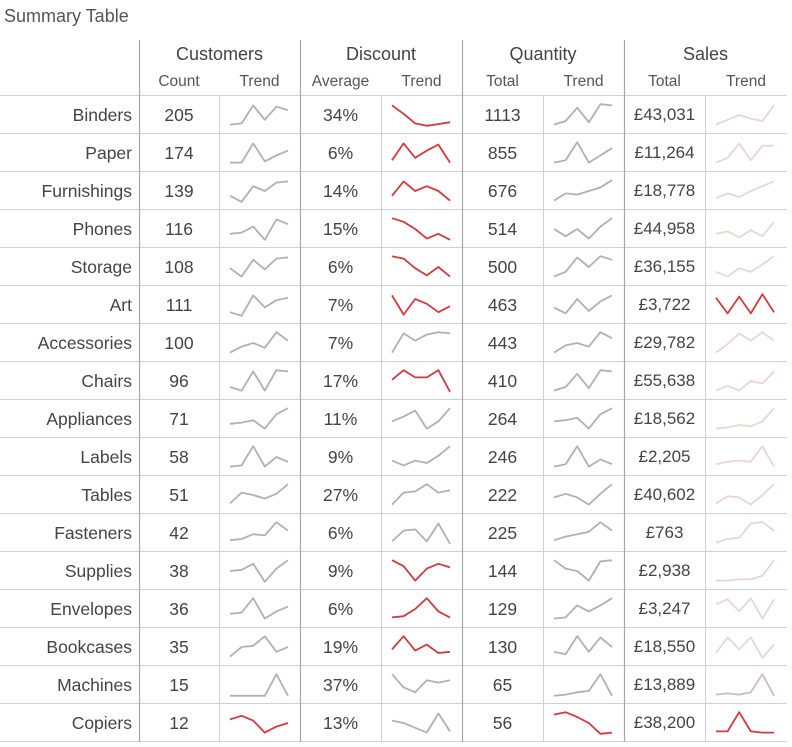 This screenshot has height=747, width=792. Describe the element at coordinates (340, 380) in the screenshot. I see `discount-average: 17%` at that location.